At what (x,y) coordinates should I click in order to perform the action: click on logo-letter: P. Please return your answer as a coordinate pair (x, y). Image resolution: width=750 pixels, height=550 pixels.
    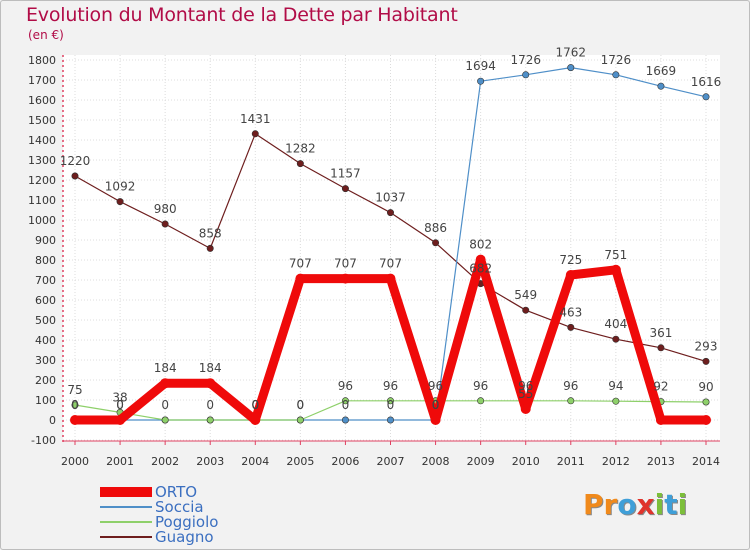
    Looking at the image, I should click on (593, 504).